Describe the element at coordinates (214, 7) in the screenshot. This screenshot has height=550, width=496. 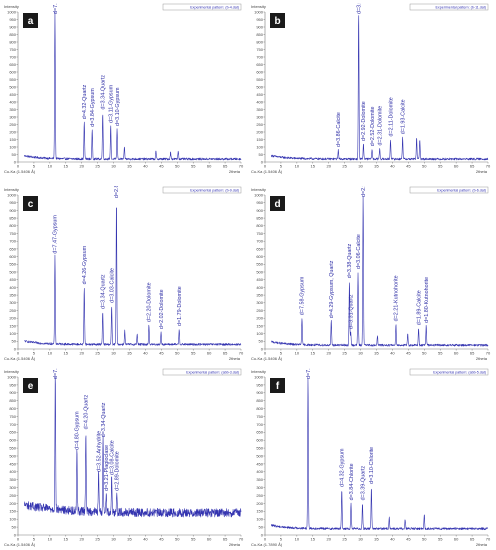
I see `pattern-legend-label: Experimental pattern: (b-4.dat)` at that location.